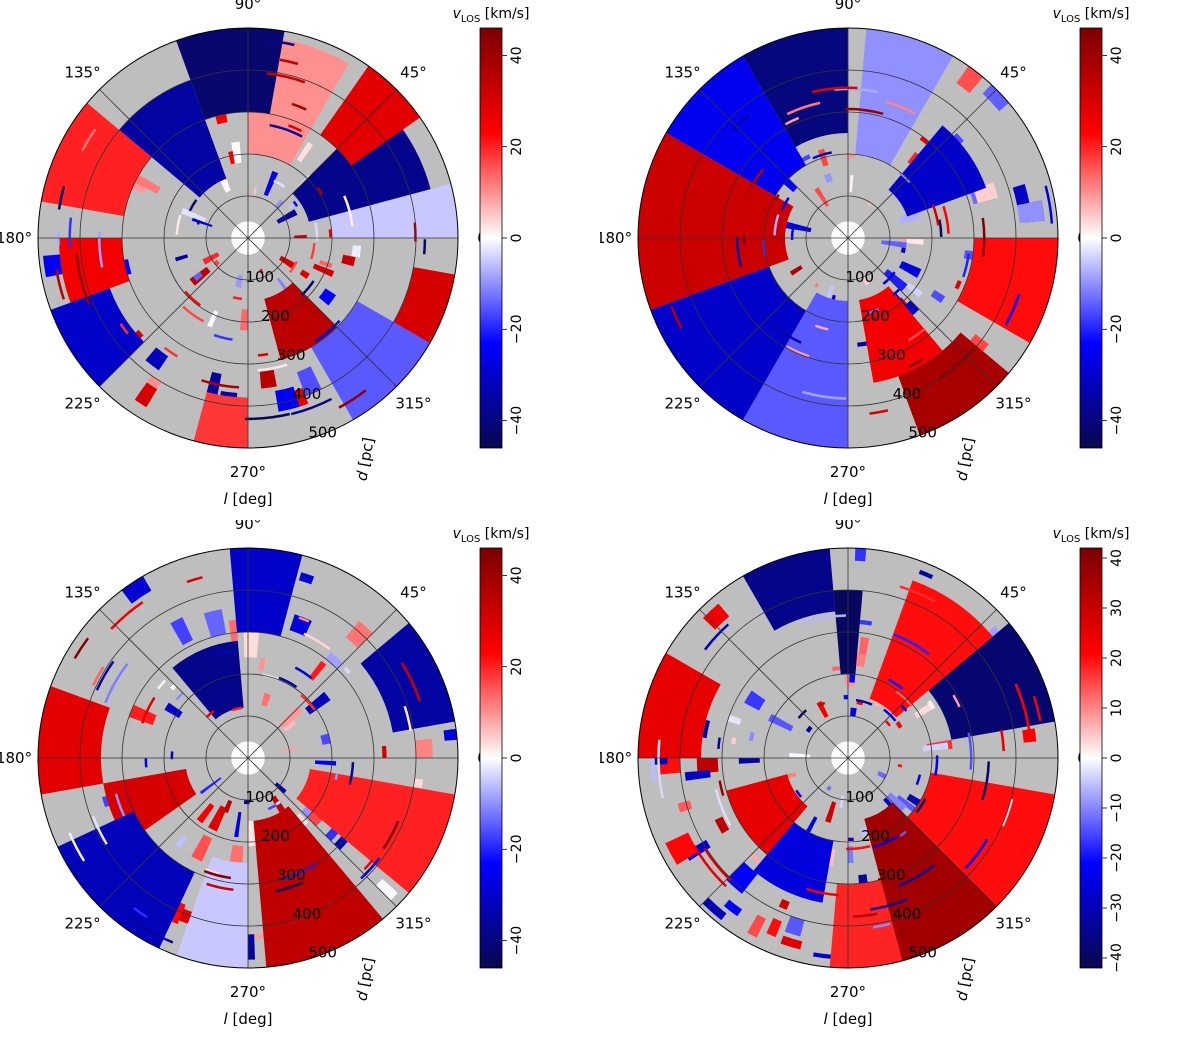  Describe the element at coordinates (1117, 55) in the screenshot. I see `colorbar-tick-label: 40` at that location.